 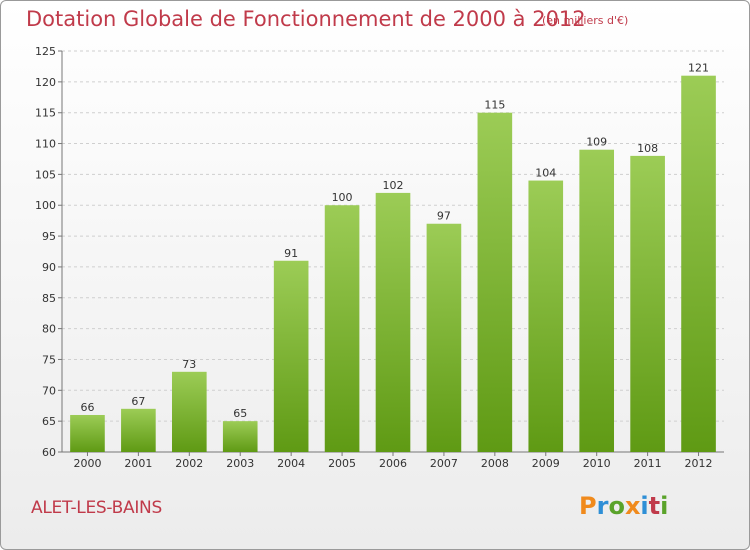 What do you see at coordinates (240, 436) in the screenshot?
I see `bar-2003` at bounding box center [240, 436].